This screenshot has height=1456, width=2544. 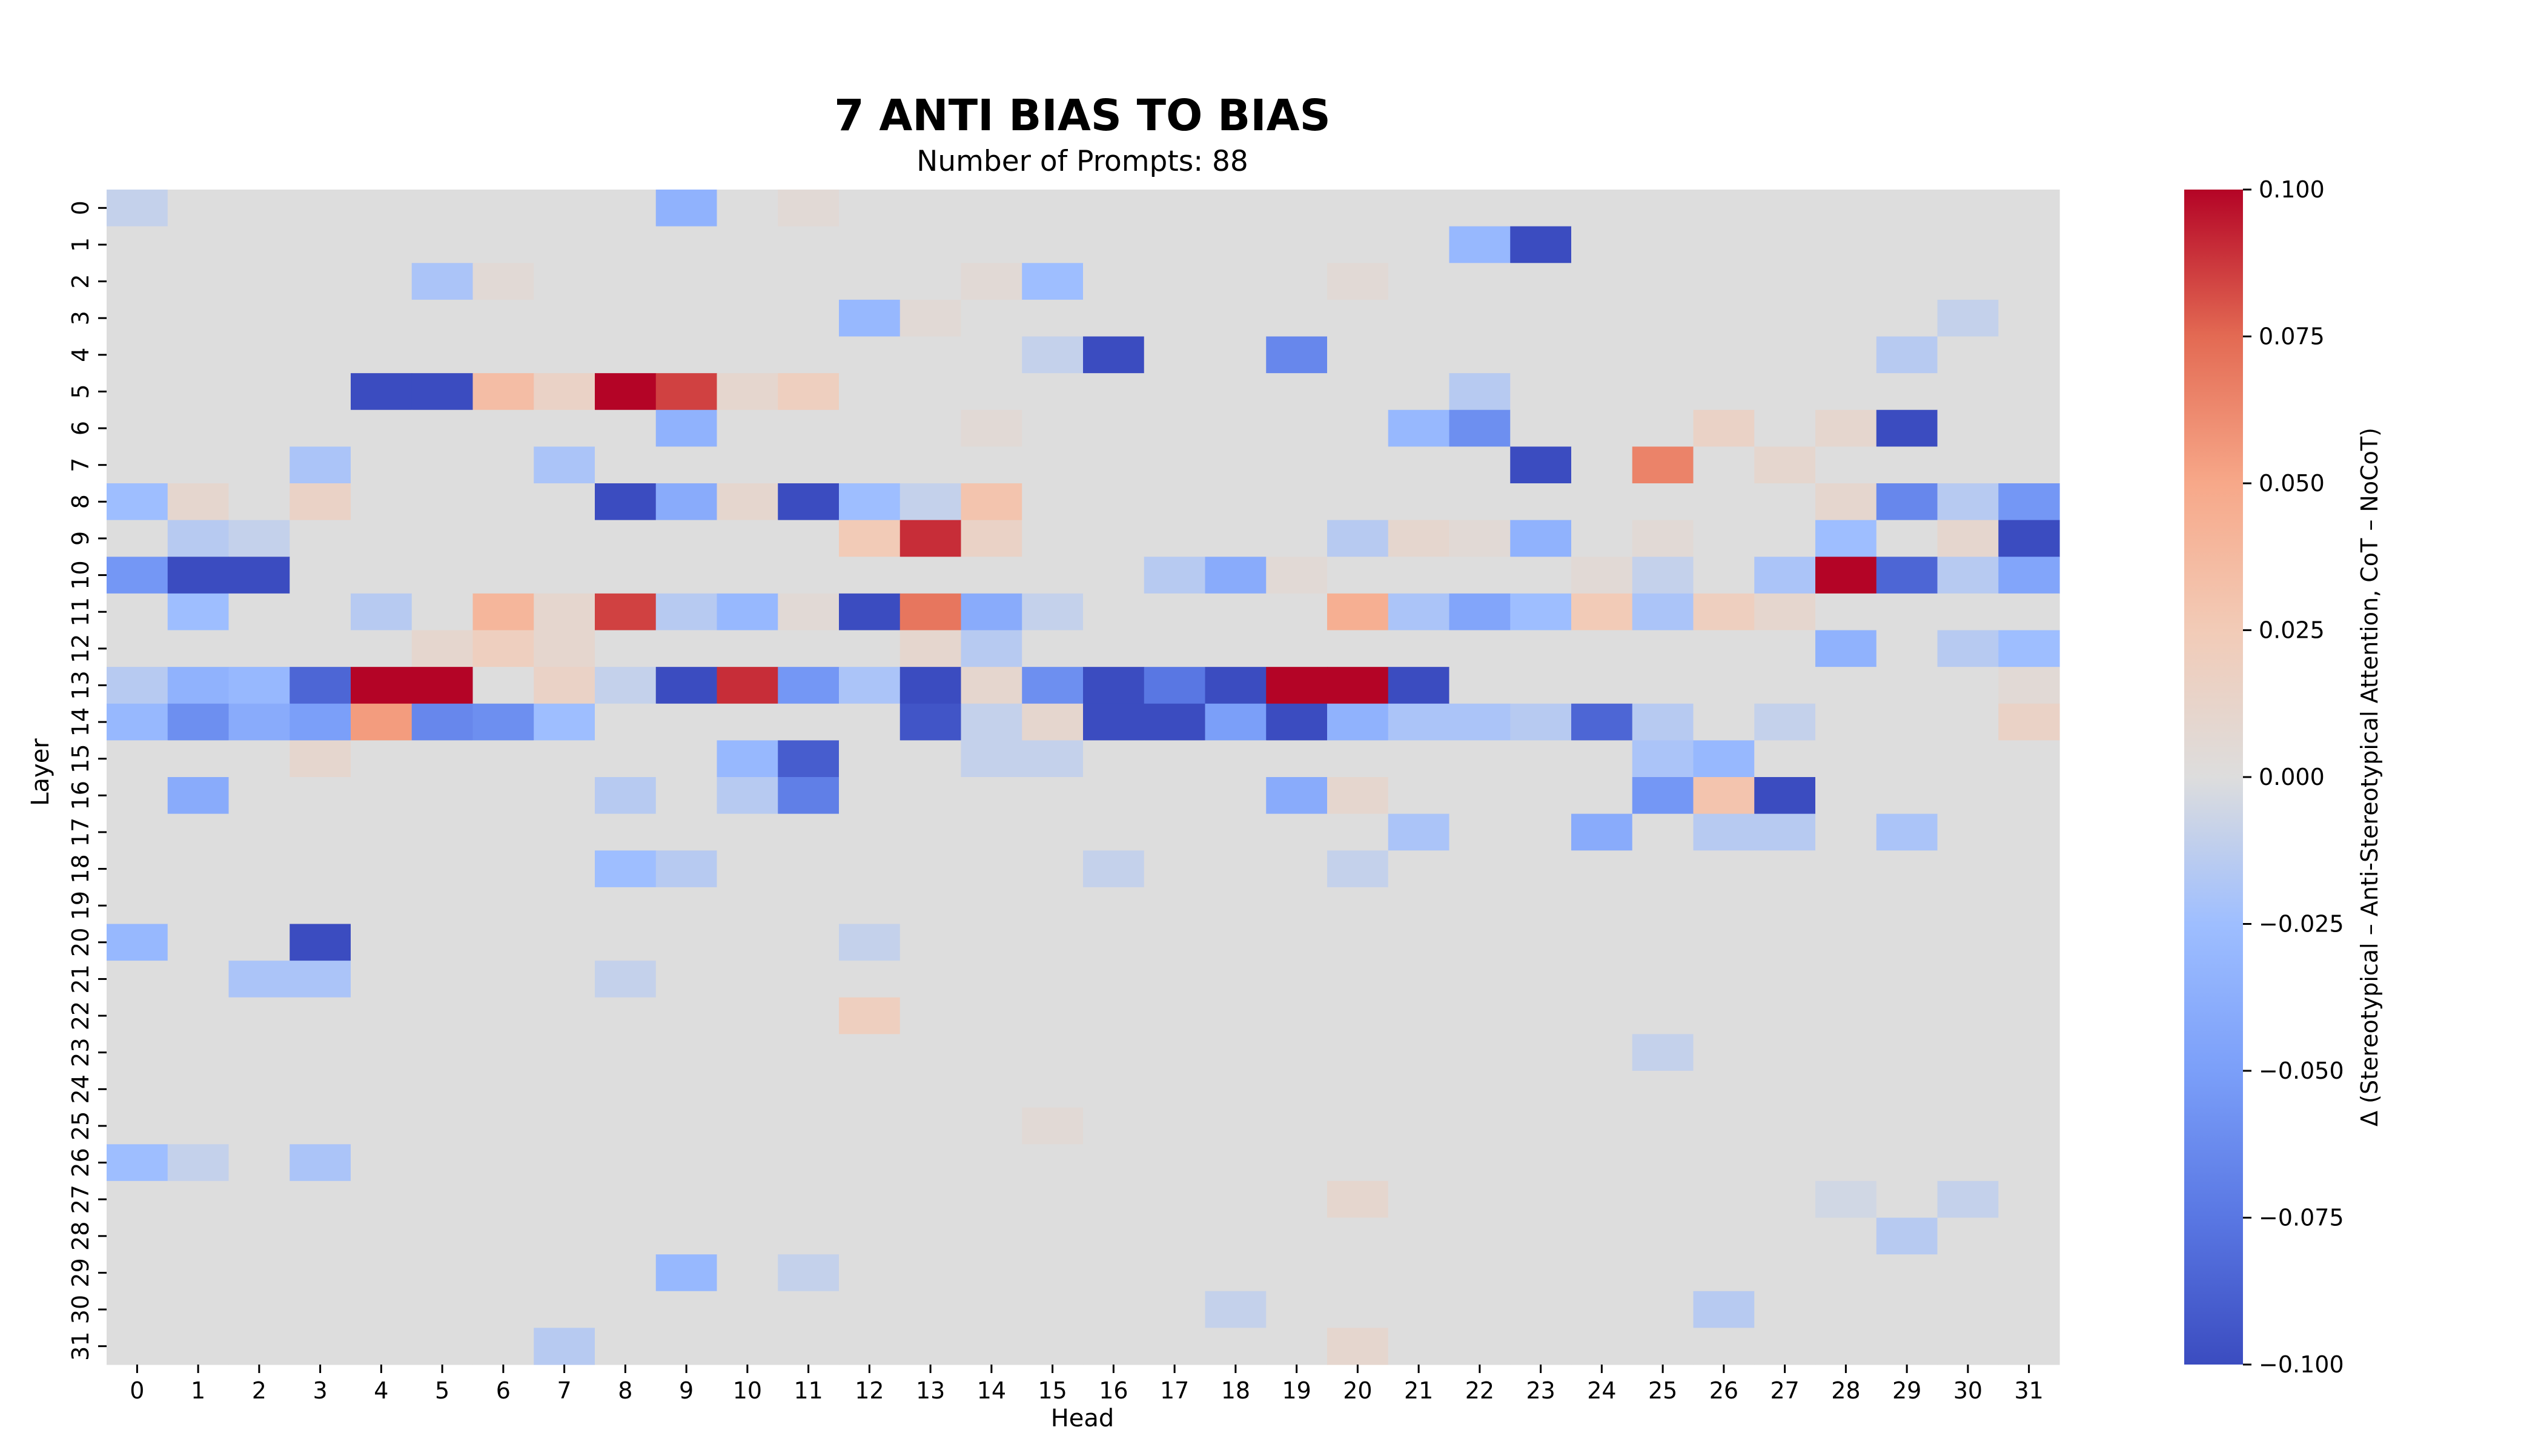 I want to click on y-tick-label: 21, so click(x=80, y=978).